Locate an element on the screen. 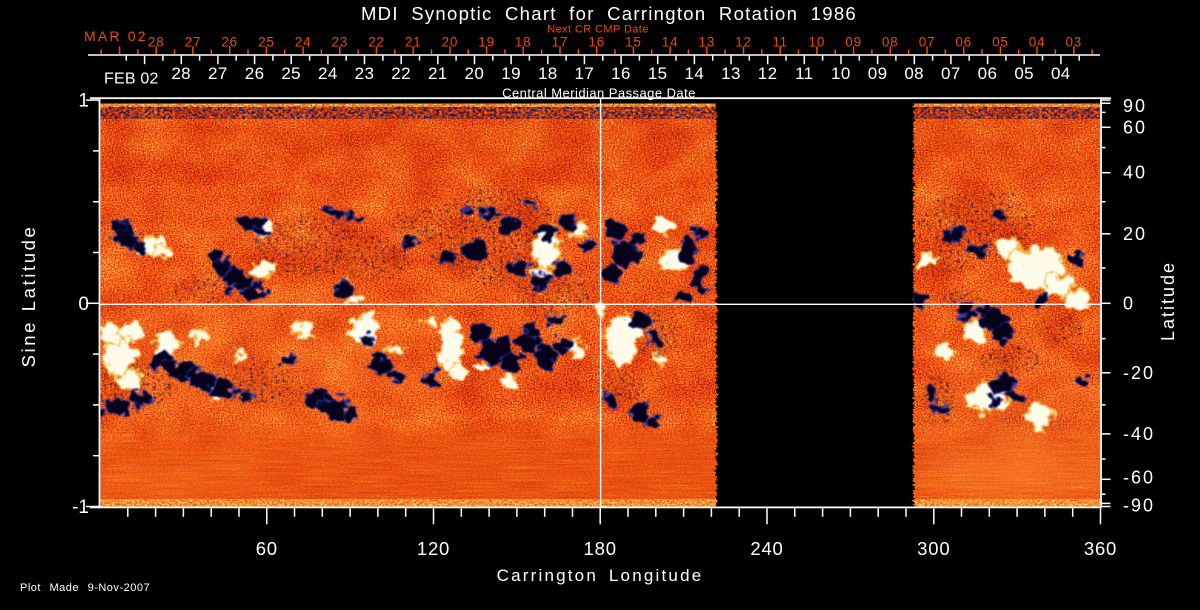 The image size is (1200, 610). svg-text: FEB 02 is located at coordinates (131, 79).